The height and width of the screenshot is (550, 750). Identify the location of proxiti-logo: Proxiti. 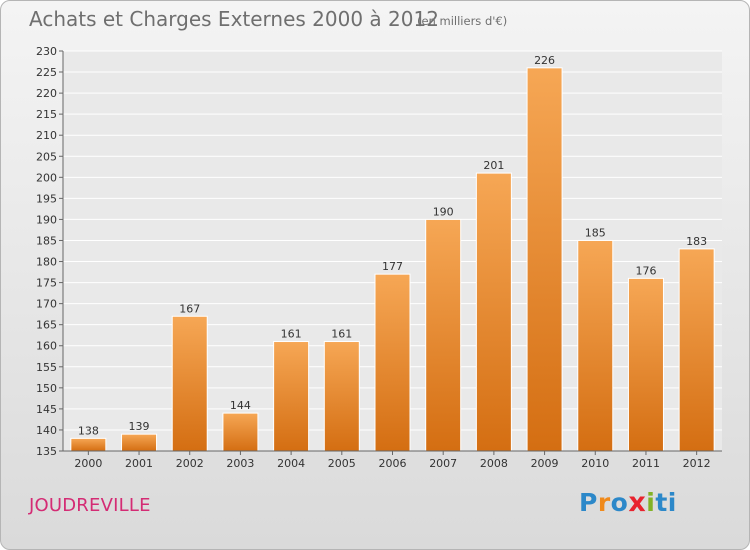
(628, 502).